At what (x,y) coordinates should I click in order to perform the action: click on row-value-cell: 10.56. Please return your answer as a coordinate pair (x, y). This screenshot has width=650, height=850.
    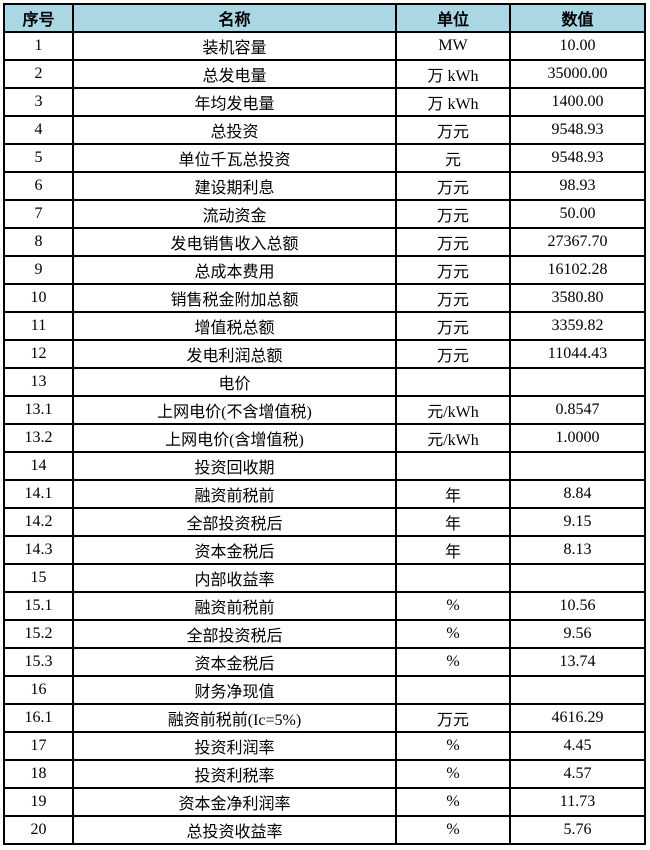
    Looking at the image, I should click on (577, 606).